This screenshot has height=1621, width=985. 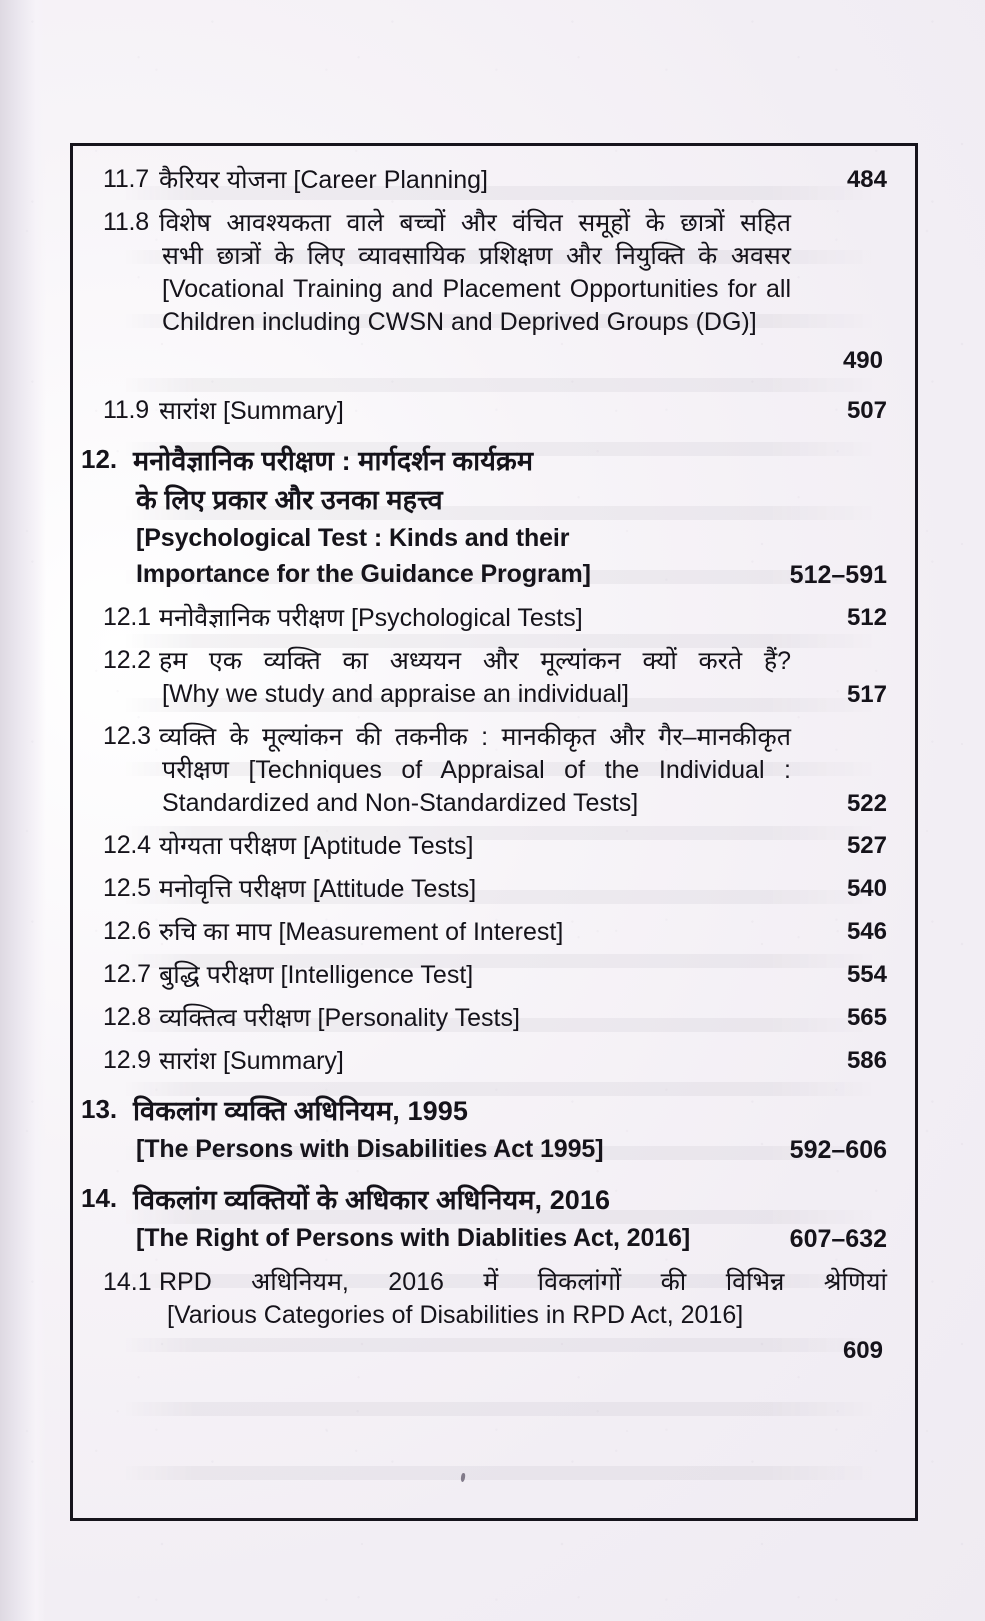 What do you see at coordinates (370, 1148) in the screenshot?
I see `title-line: [The Persons with Disabilities Act 1995]` at bounding box center [370, 1148].